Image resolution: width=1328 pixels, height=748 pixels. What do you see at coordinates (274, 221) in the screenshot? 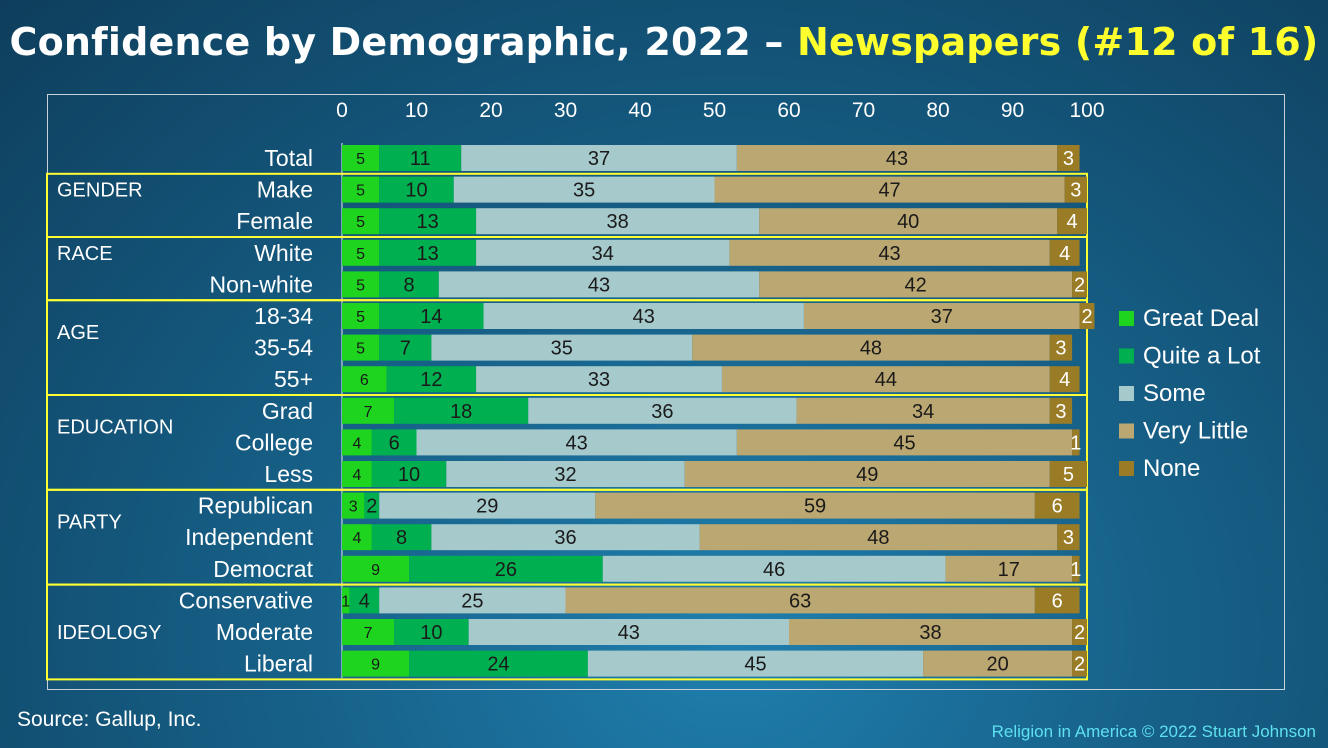
I see `category-label: Female` at bounding box center [274, 221].